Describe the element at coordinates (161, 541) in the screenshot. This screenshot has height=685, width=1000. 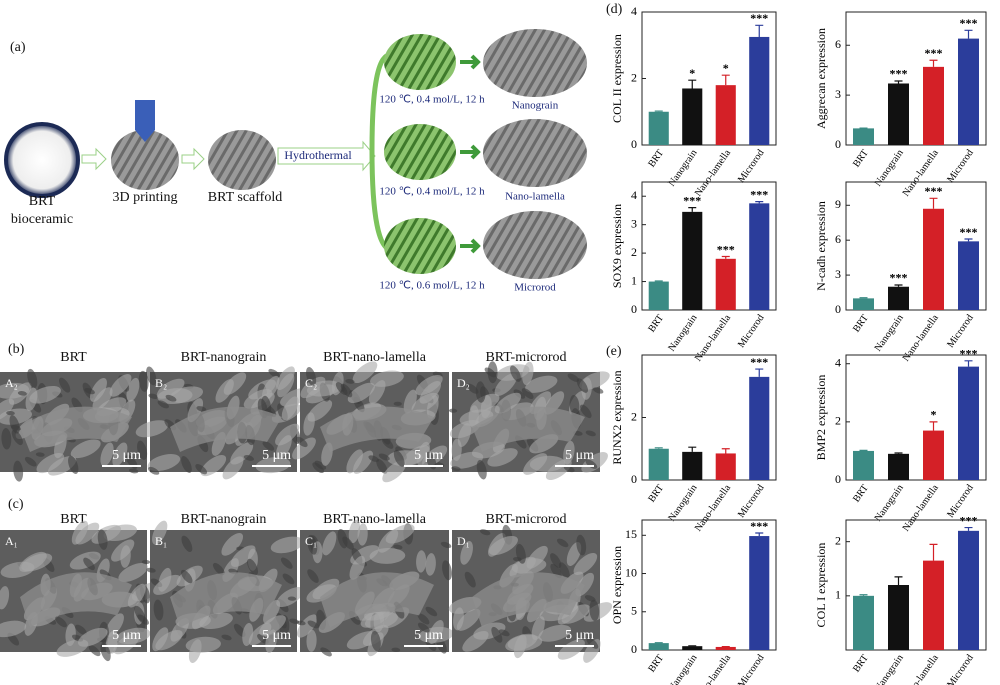
I see `image-tag: B₁` at that location.